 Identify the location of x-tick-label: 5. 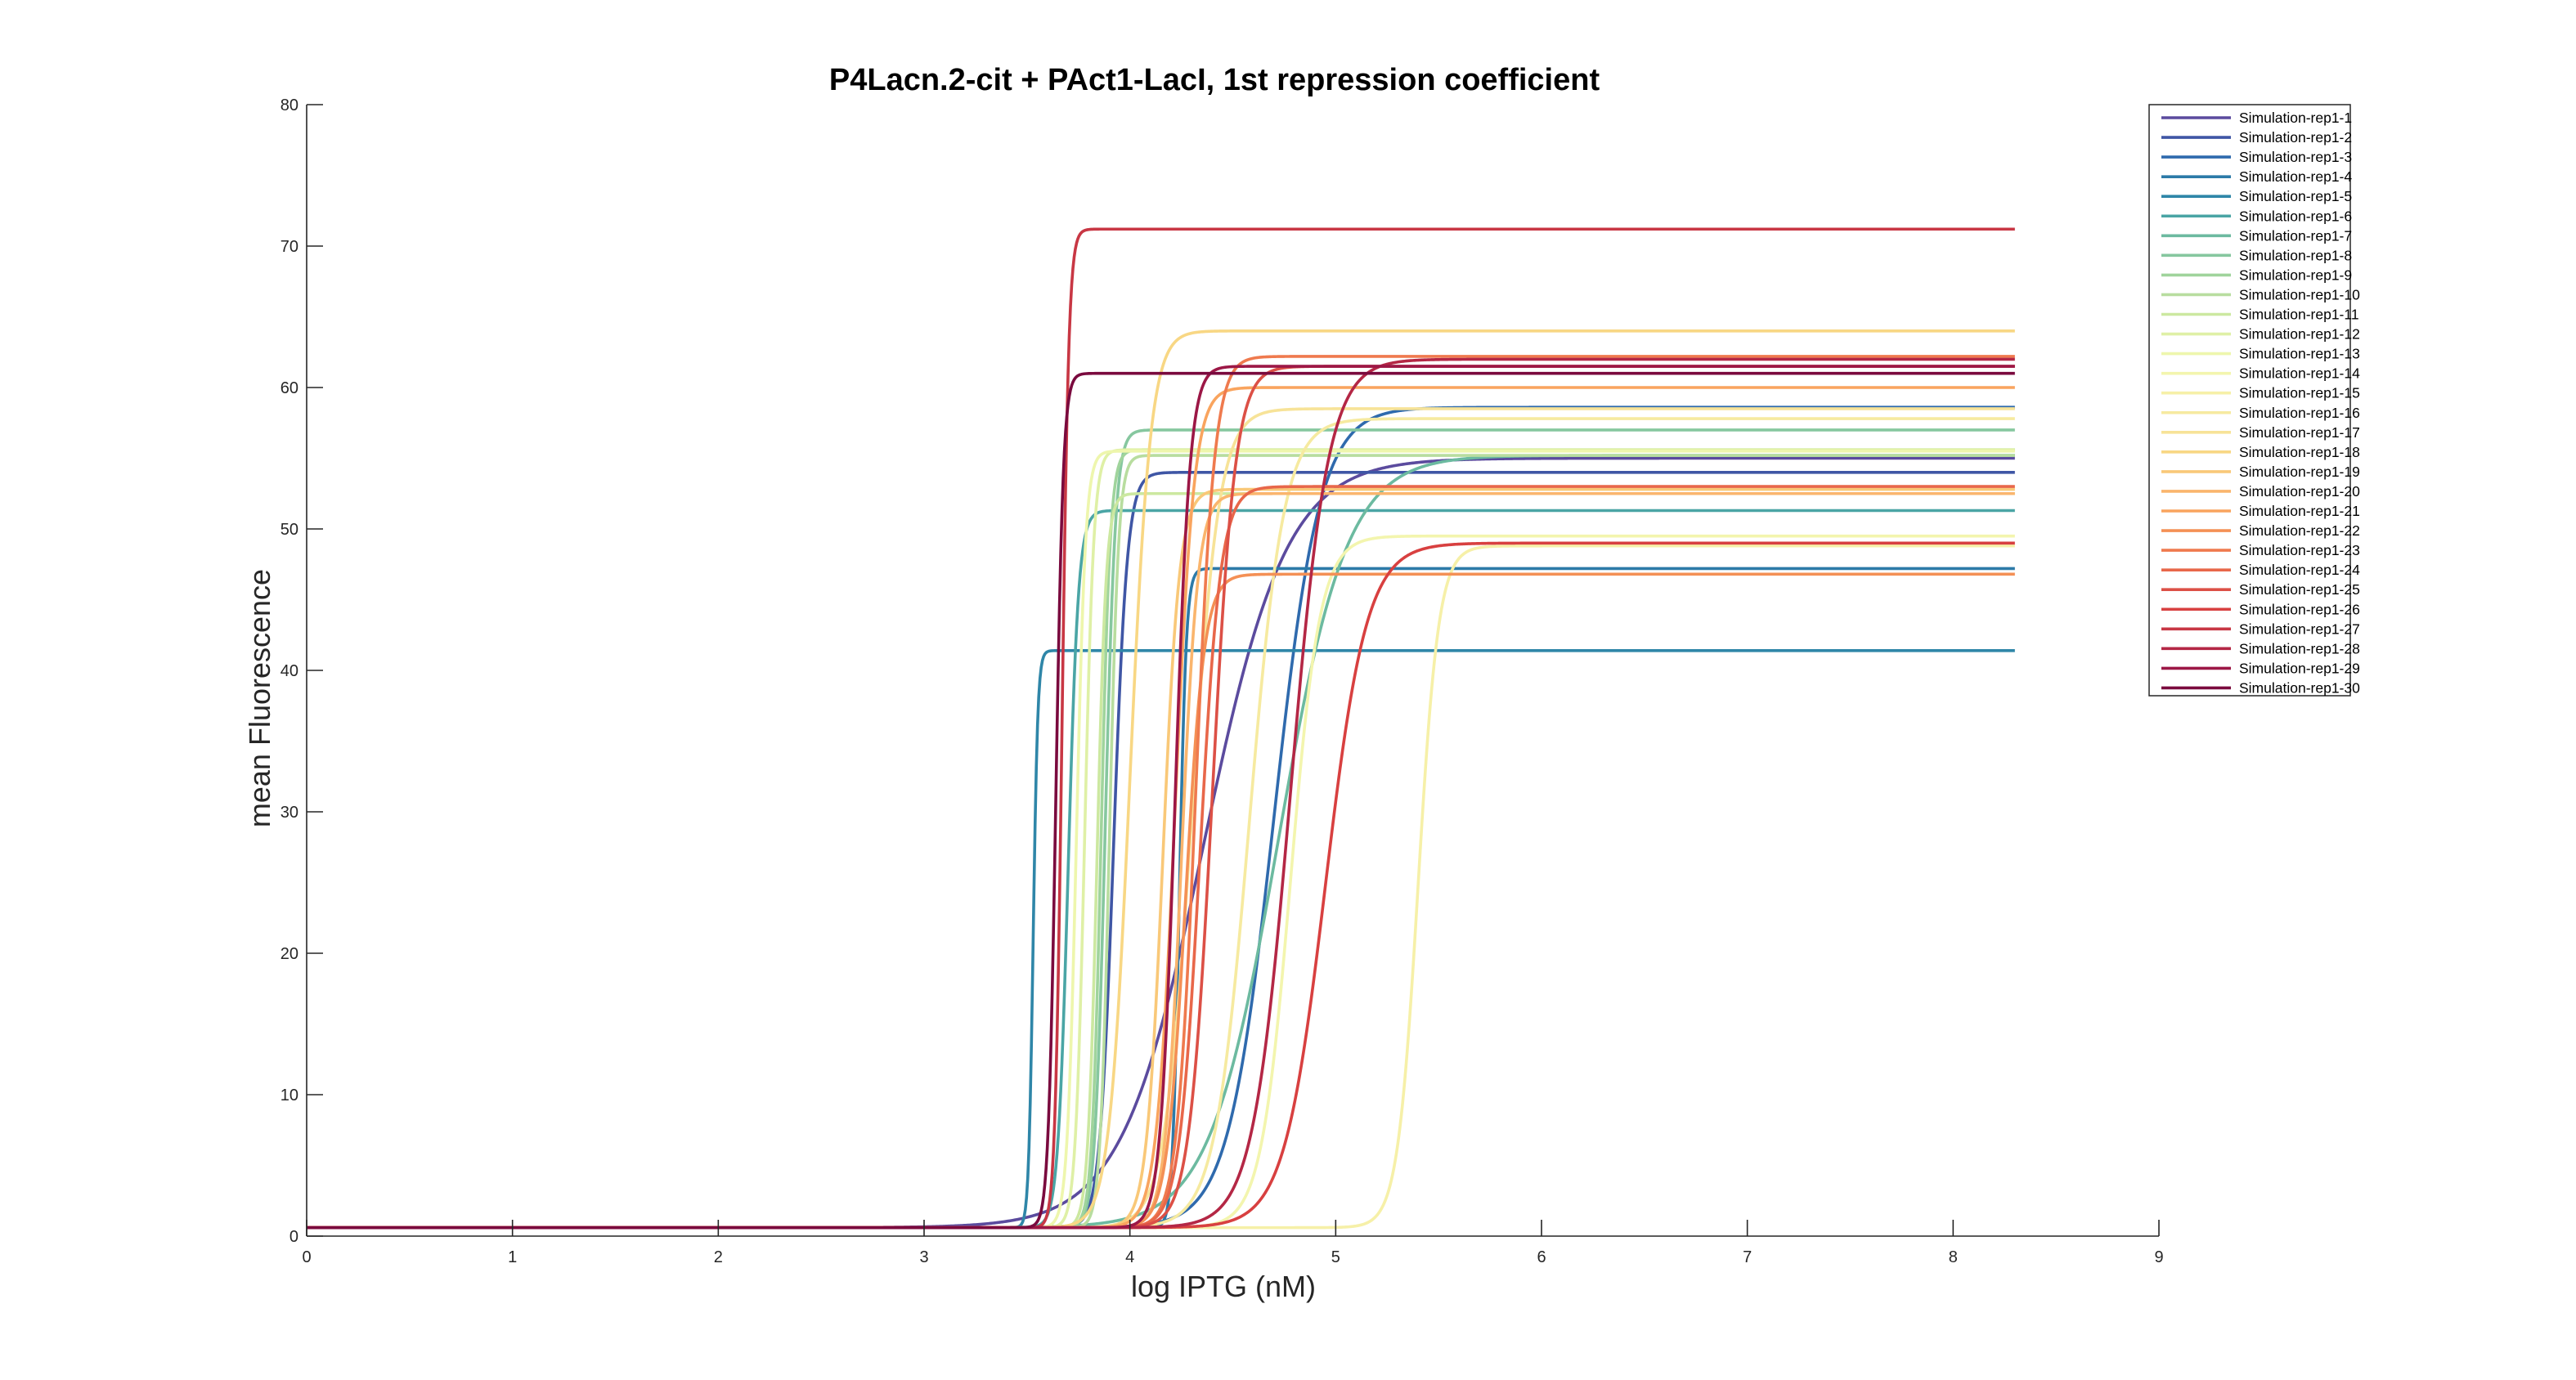
(1335, 1257).